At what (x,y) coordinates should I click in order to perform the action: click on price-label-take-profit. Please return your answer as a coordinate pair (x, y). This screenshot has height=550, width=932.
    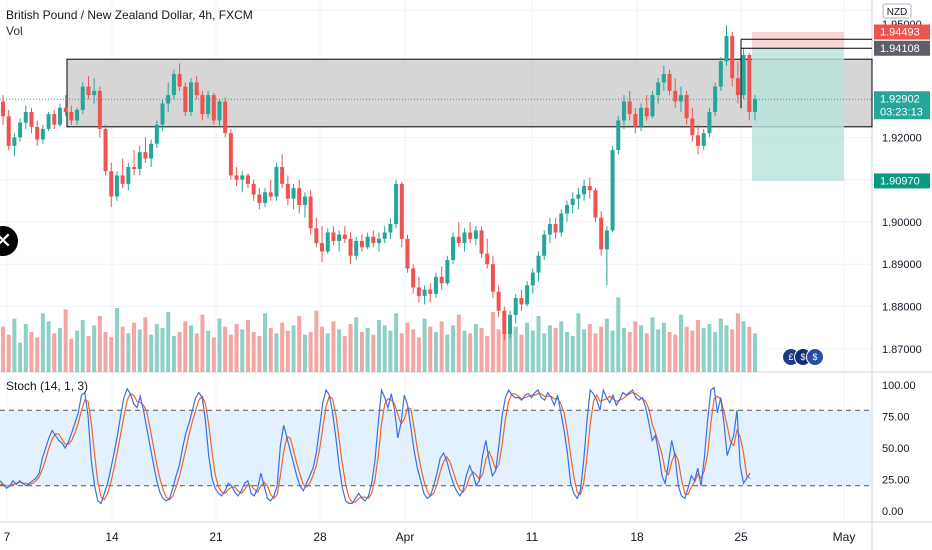
    Looking at the image, I should click on (902, 181).